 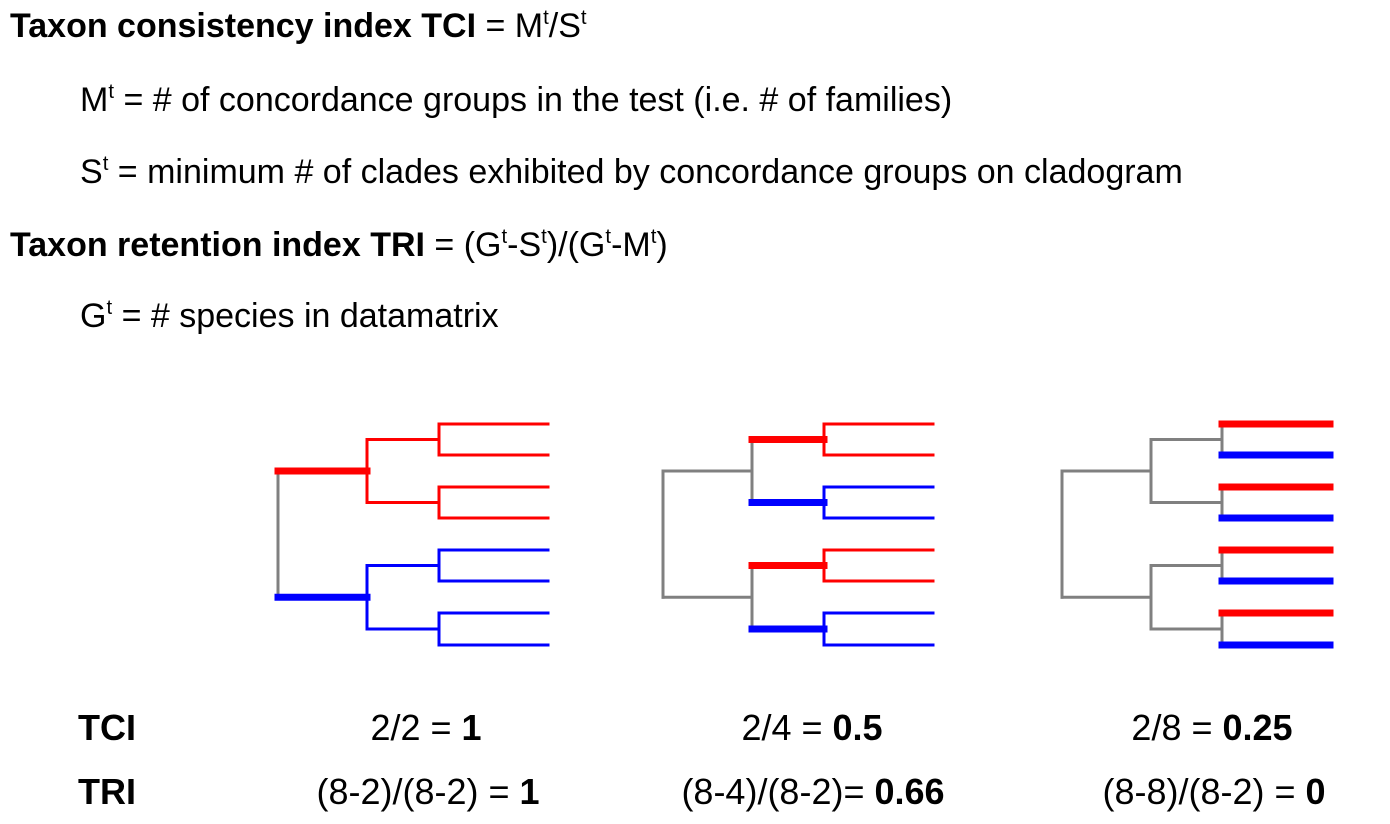 What do you see at coordinates (631, 245) in the screenshot?
I see `tri-part-4: -M` at bounding box center [631, 245].